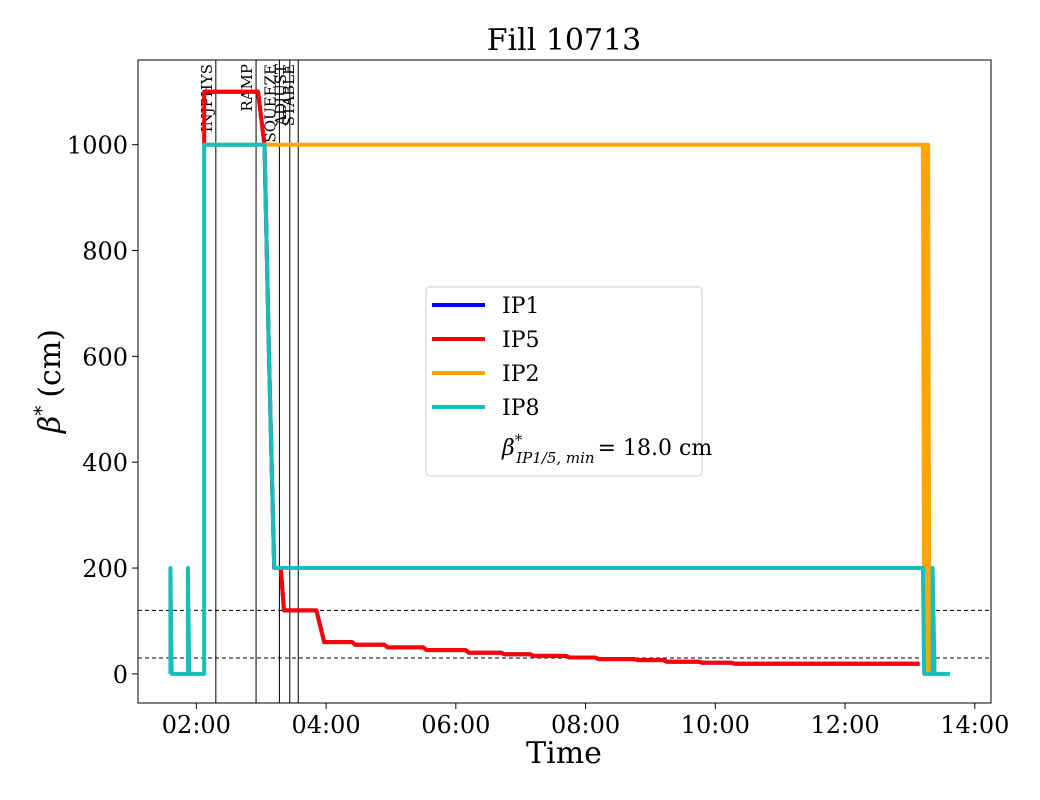 The image size is (1040, 800). Describe the element at coordinates (844, 725) in the screenshot. I see `x-tick-label: 12:00` at that location.